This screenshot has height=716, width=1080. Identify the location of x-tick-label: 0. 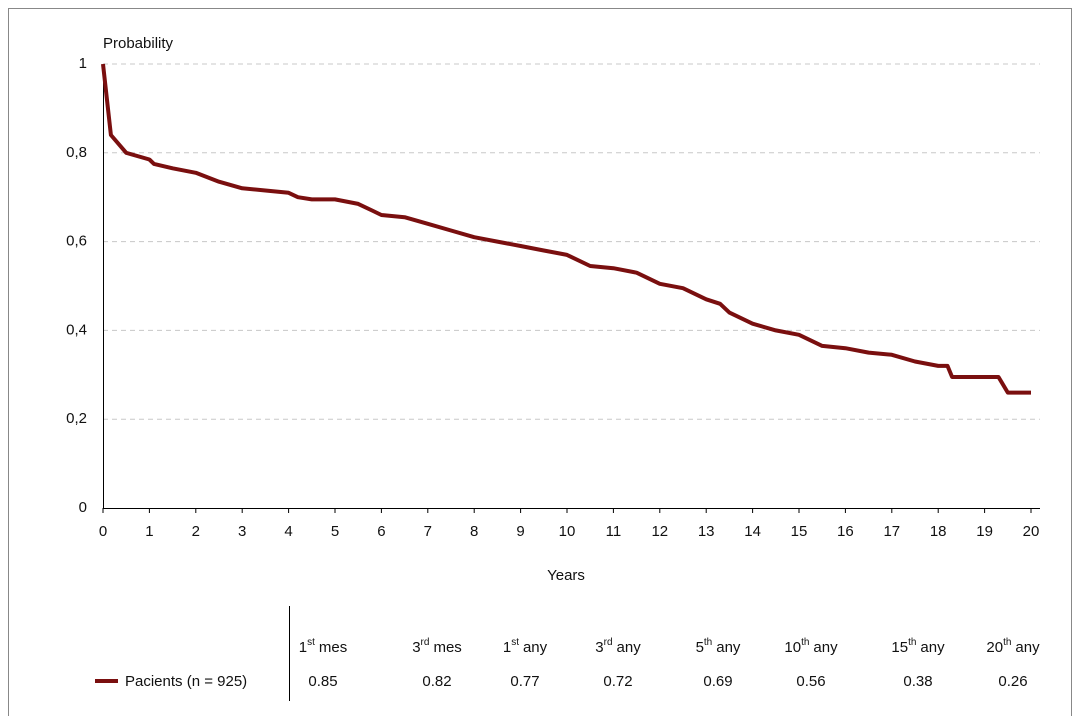
(103, 531).